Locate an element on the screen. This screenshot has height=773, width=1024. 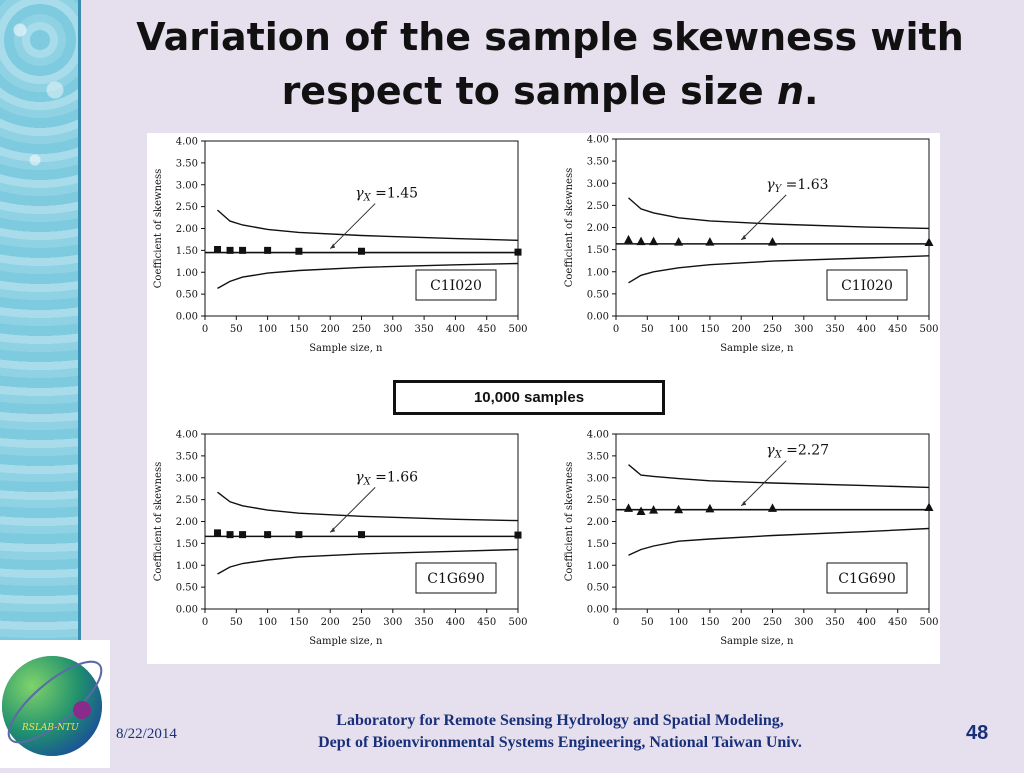
gamma-symbol: γ is located at coordinates (770, 185).